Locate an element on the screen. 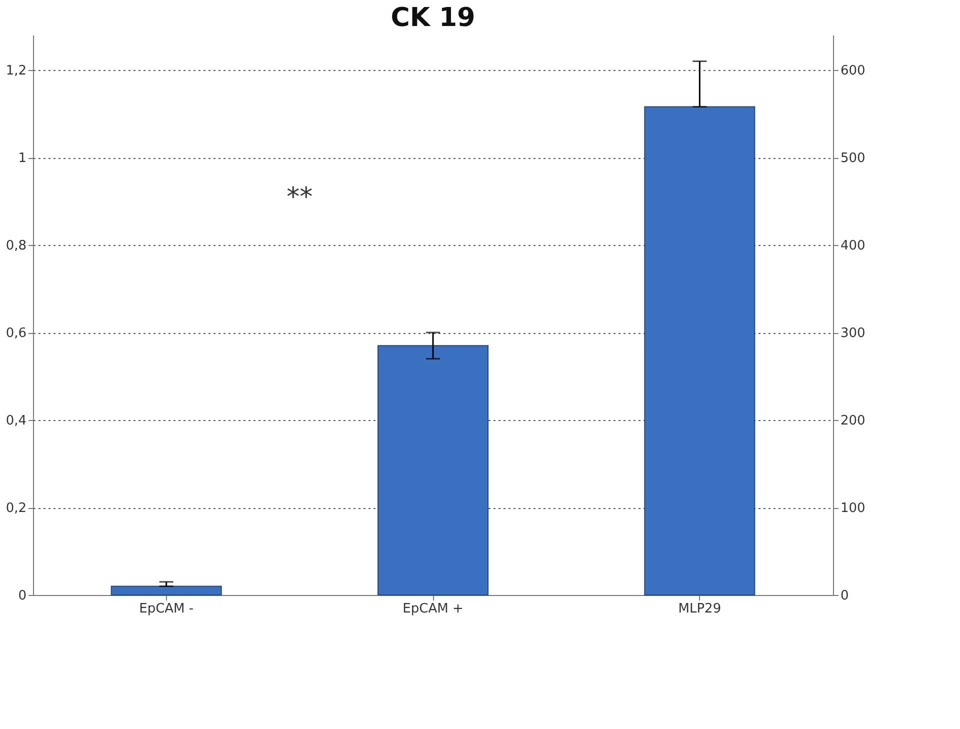 This screenshot has width=960, height=729. y2-tick-label: 600 is located at coordinates (853, 71).